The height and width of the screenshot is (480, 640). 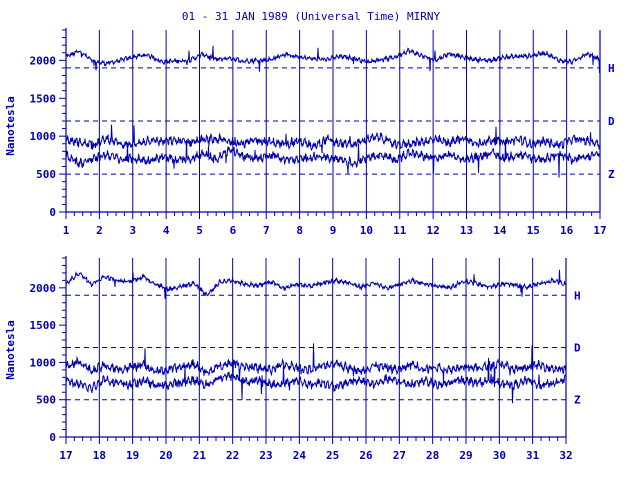 I want to click on x-tick-label: 28, so click(x=432, y=455).